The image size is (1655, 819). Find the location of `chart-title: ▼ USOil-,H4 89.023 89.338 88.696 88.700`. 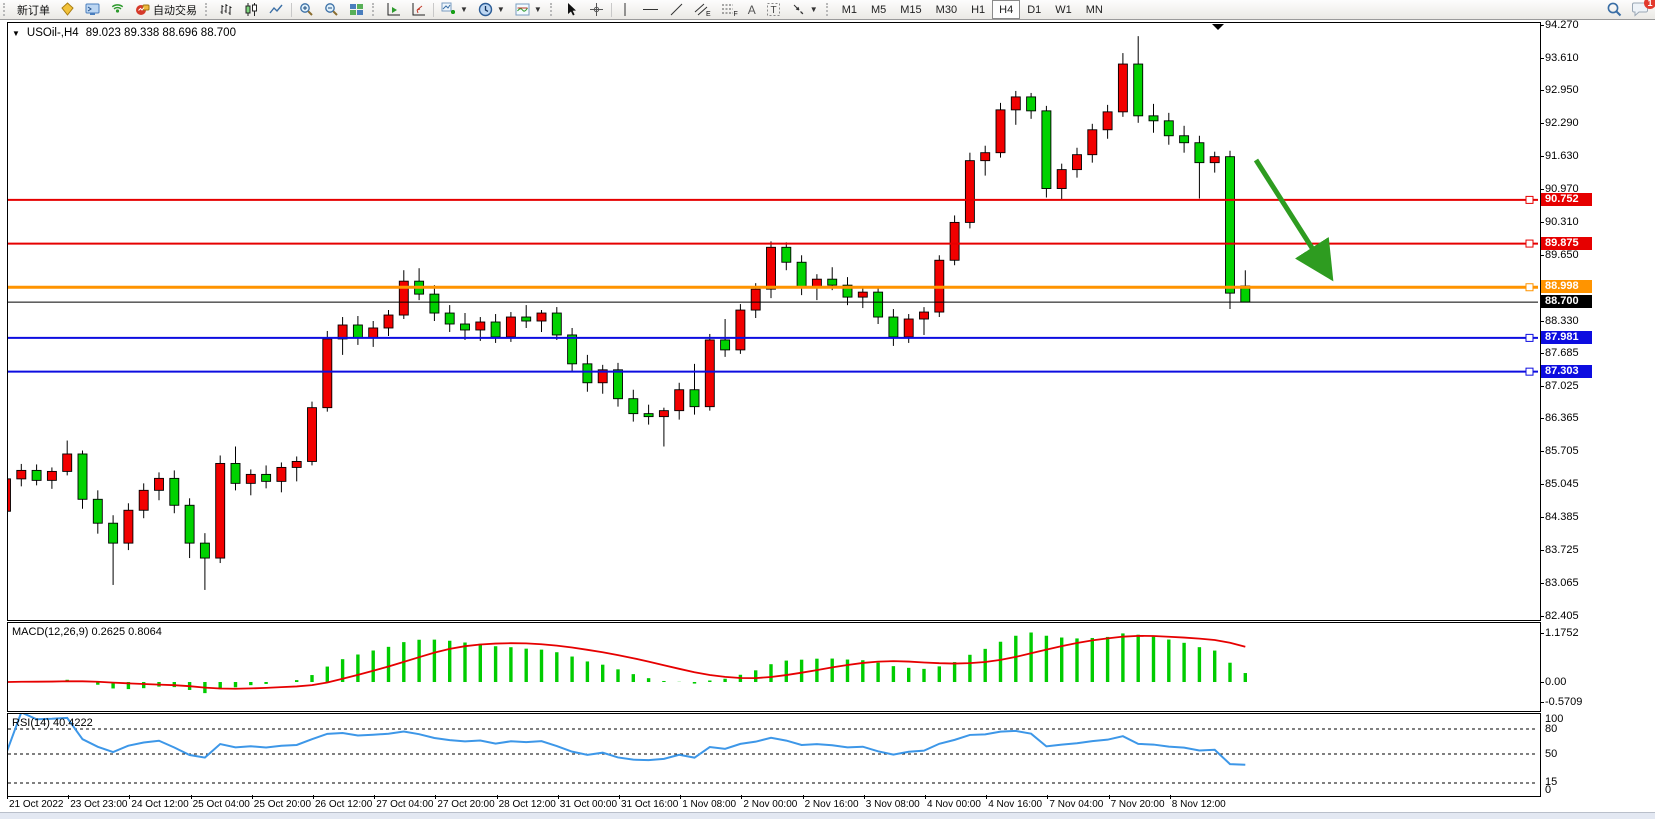

chart-title: ▼ USOil-,H4 89.023 89.338 88.696 88.700 is located at coordinates (124, 33).